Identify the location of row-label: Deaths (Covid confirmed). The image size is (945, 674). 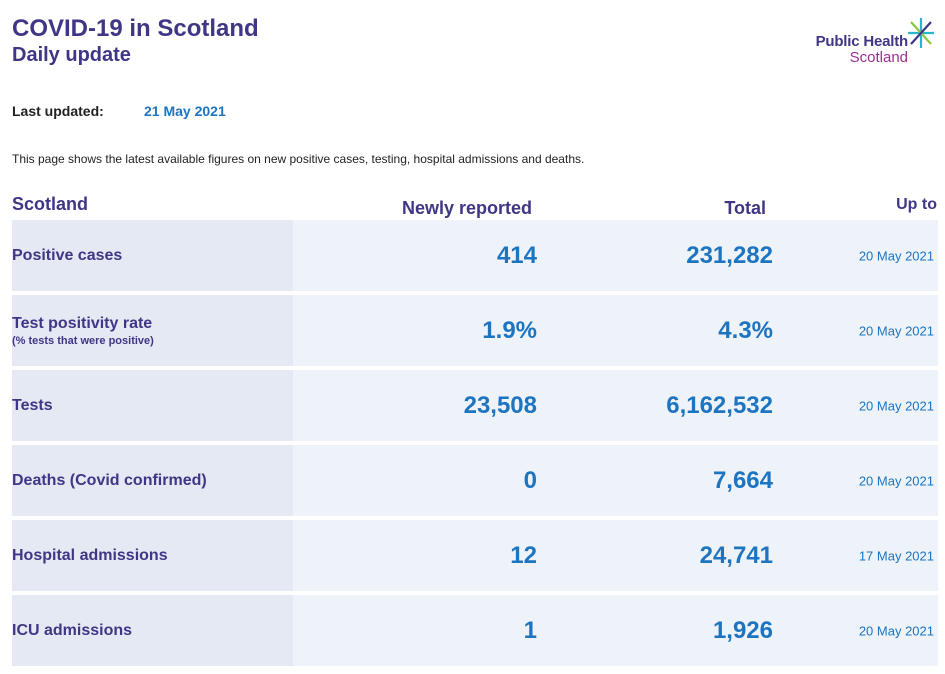
(109, 481).